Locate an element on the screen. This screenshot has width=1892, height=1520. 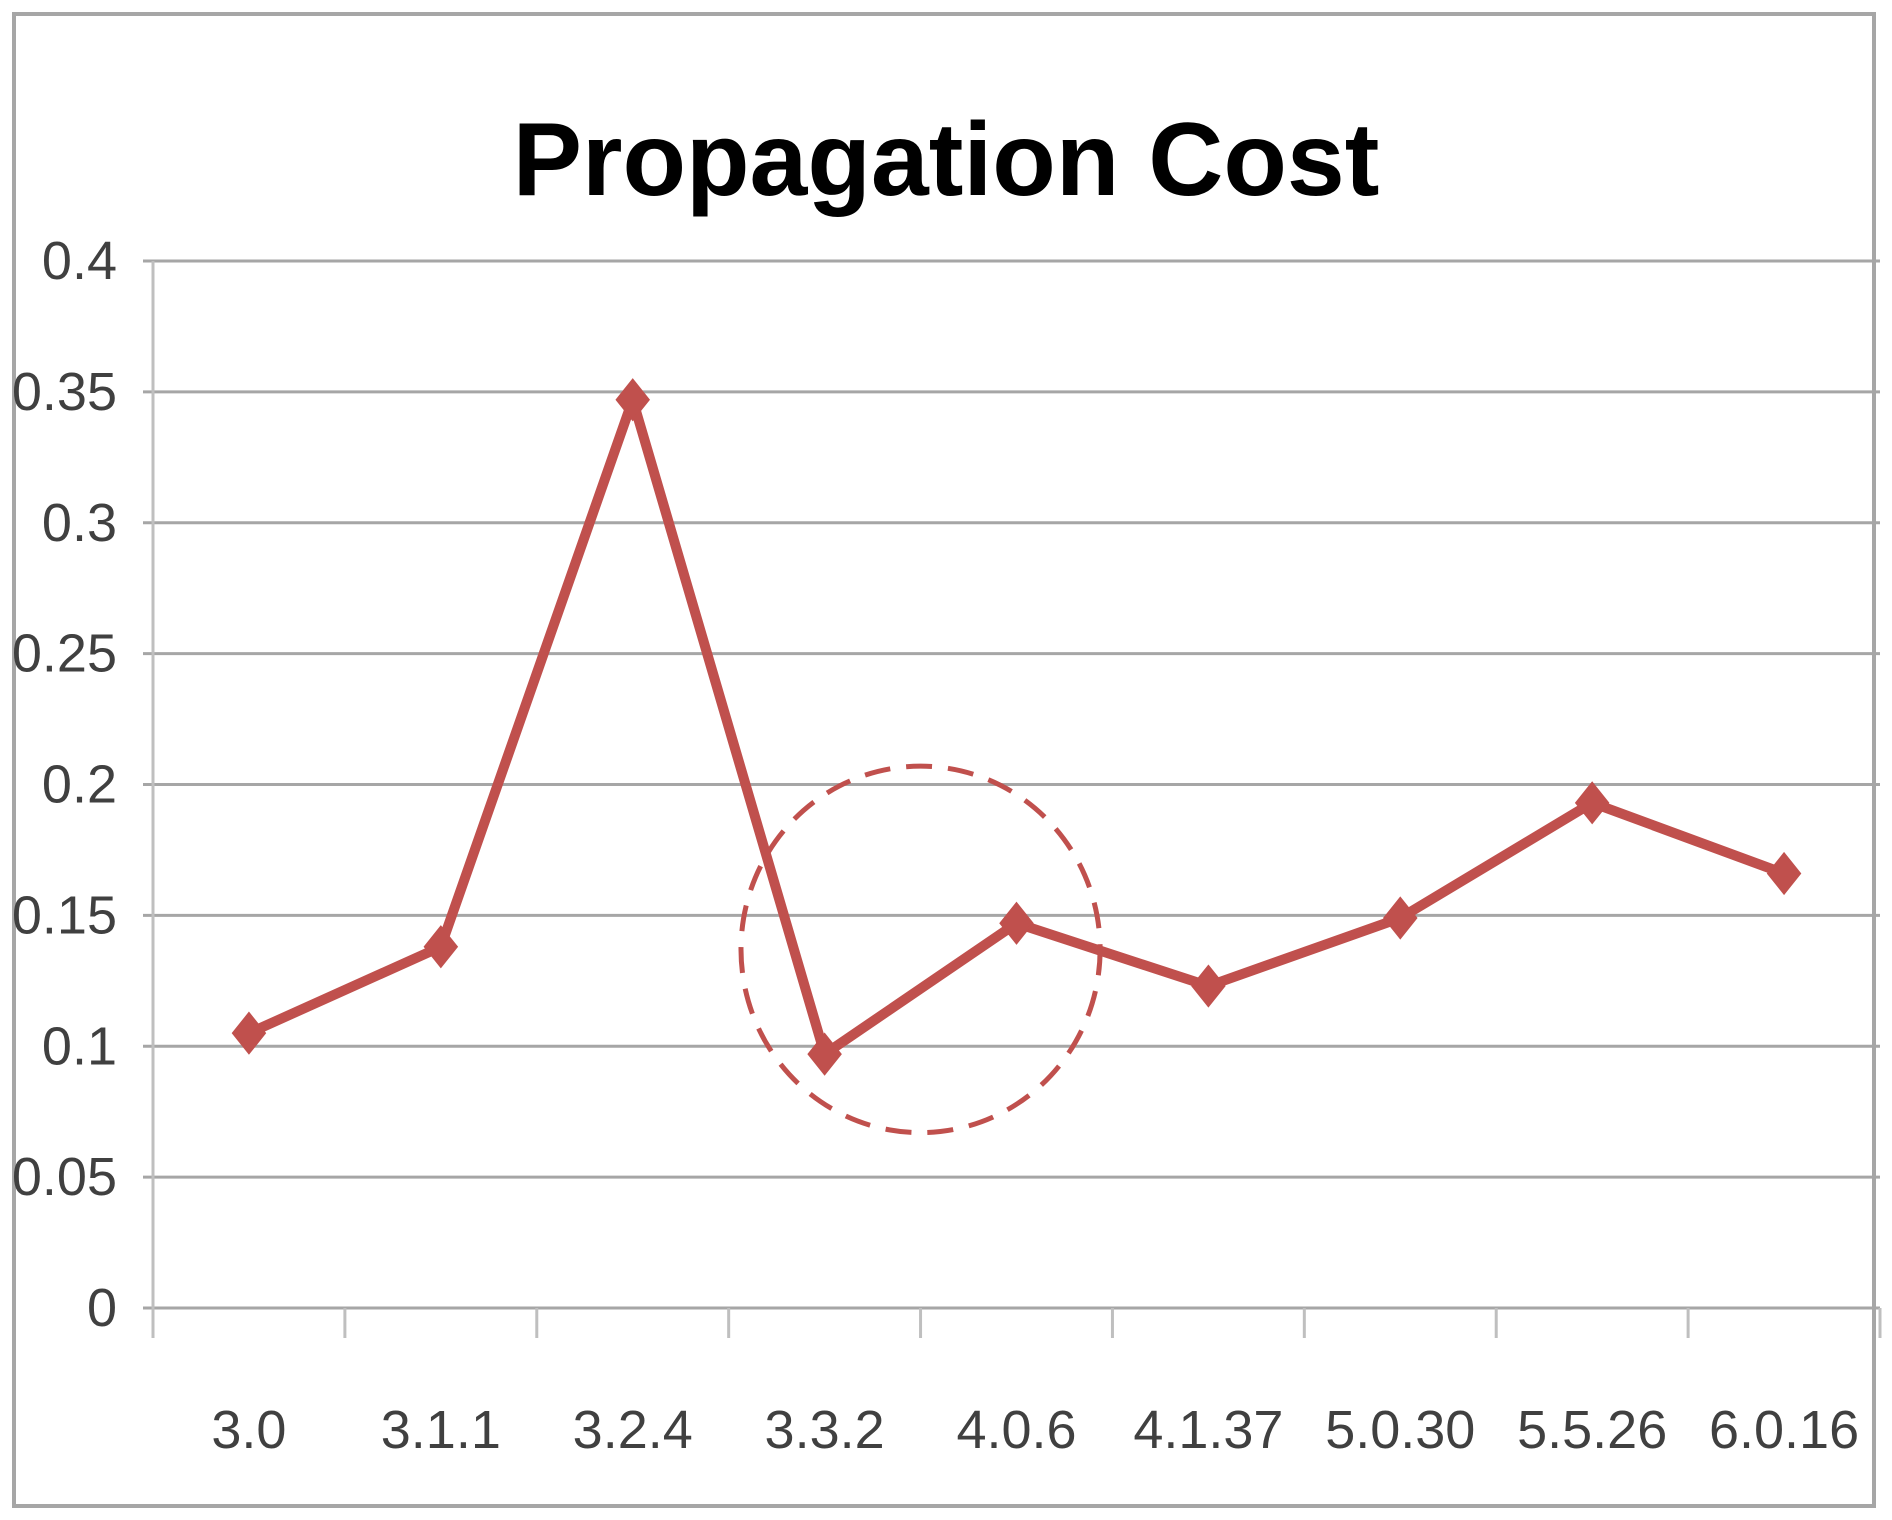
x-tick-label: 3.0 is located at coordinates (248, 1430).